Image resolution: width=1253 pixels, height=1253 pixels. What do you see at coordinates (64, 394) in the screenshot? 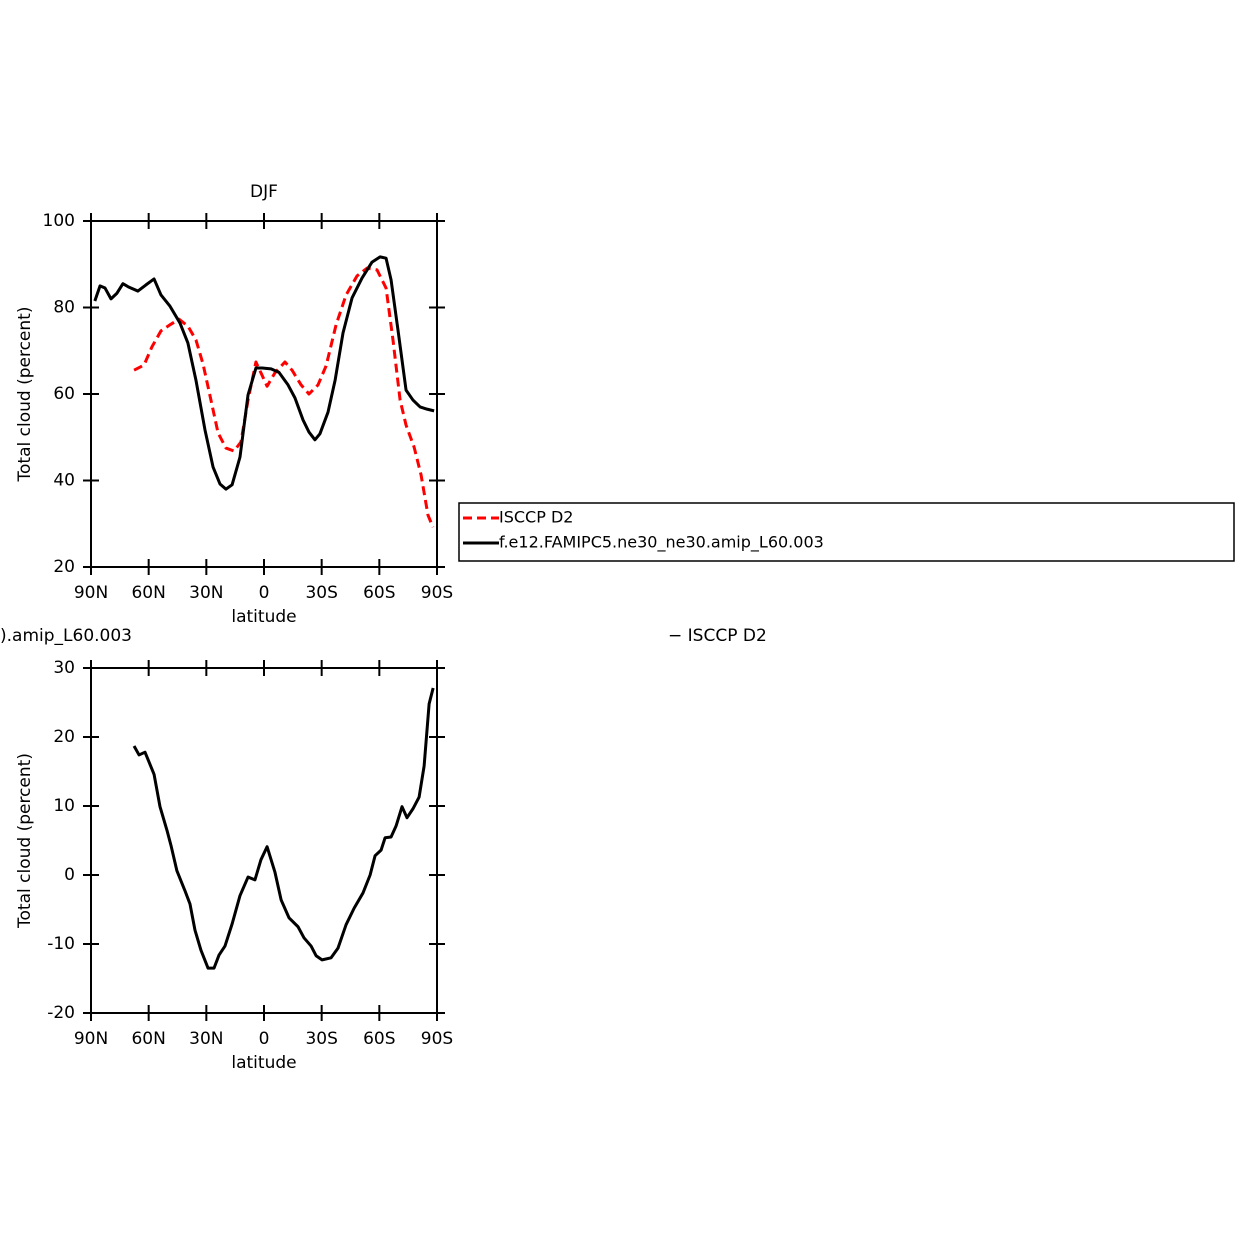
I see `y-tick-label: 60` at bounding box center [64, 394].